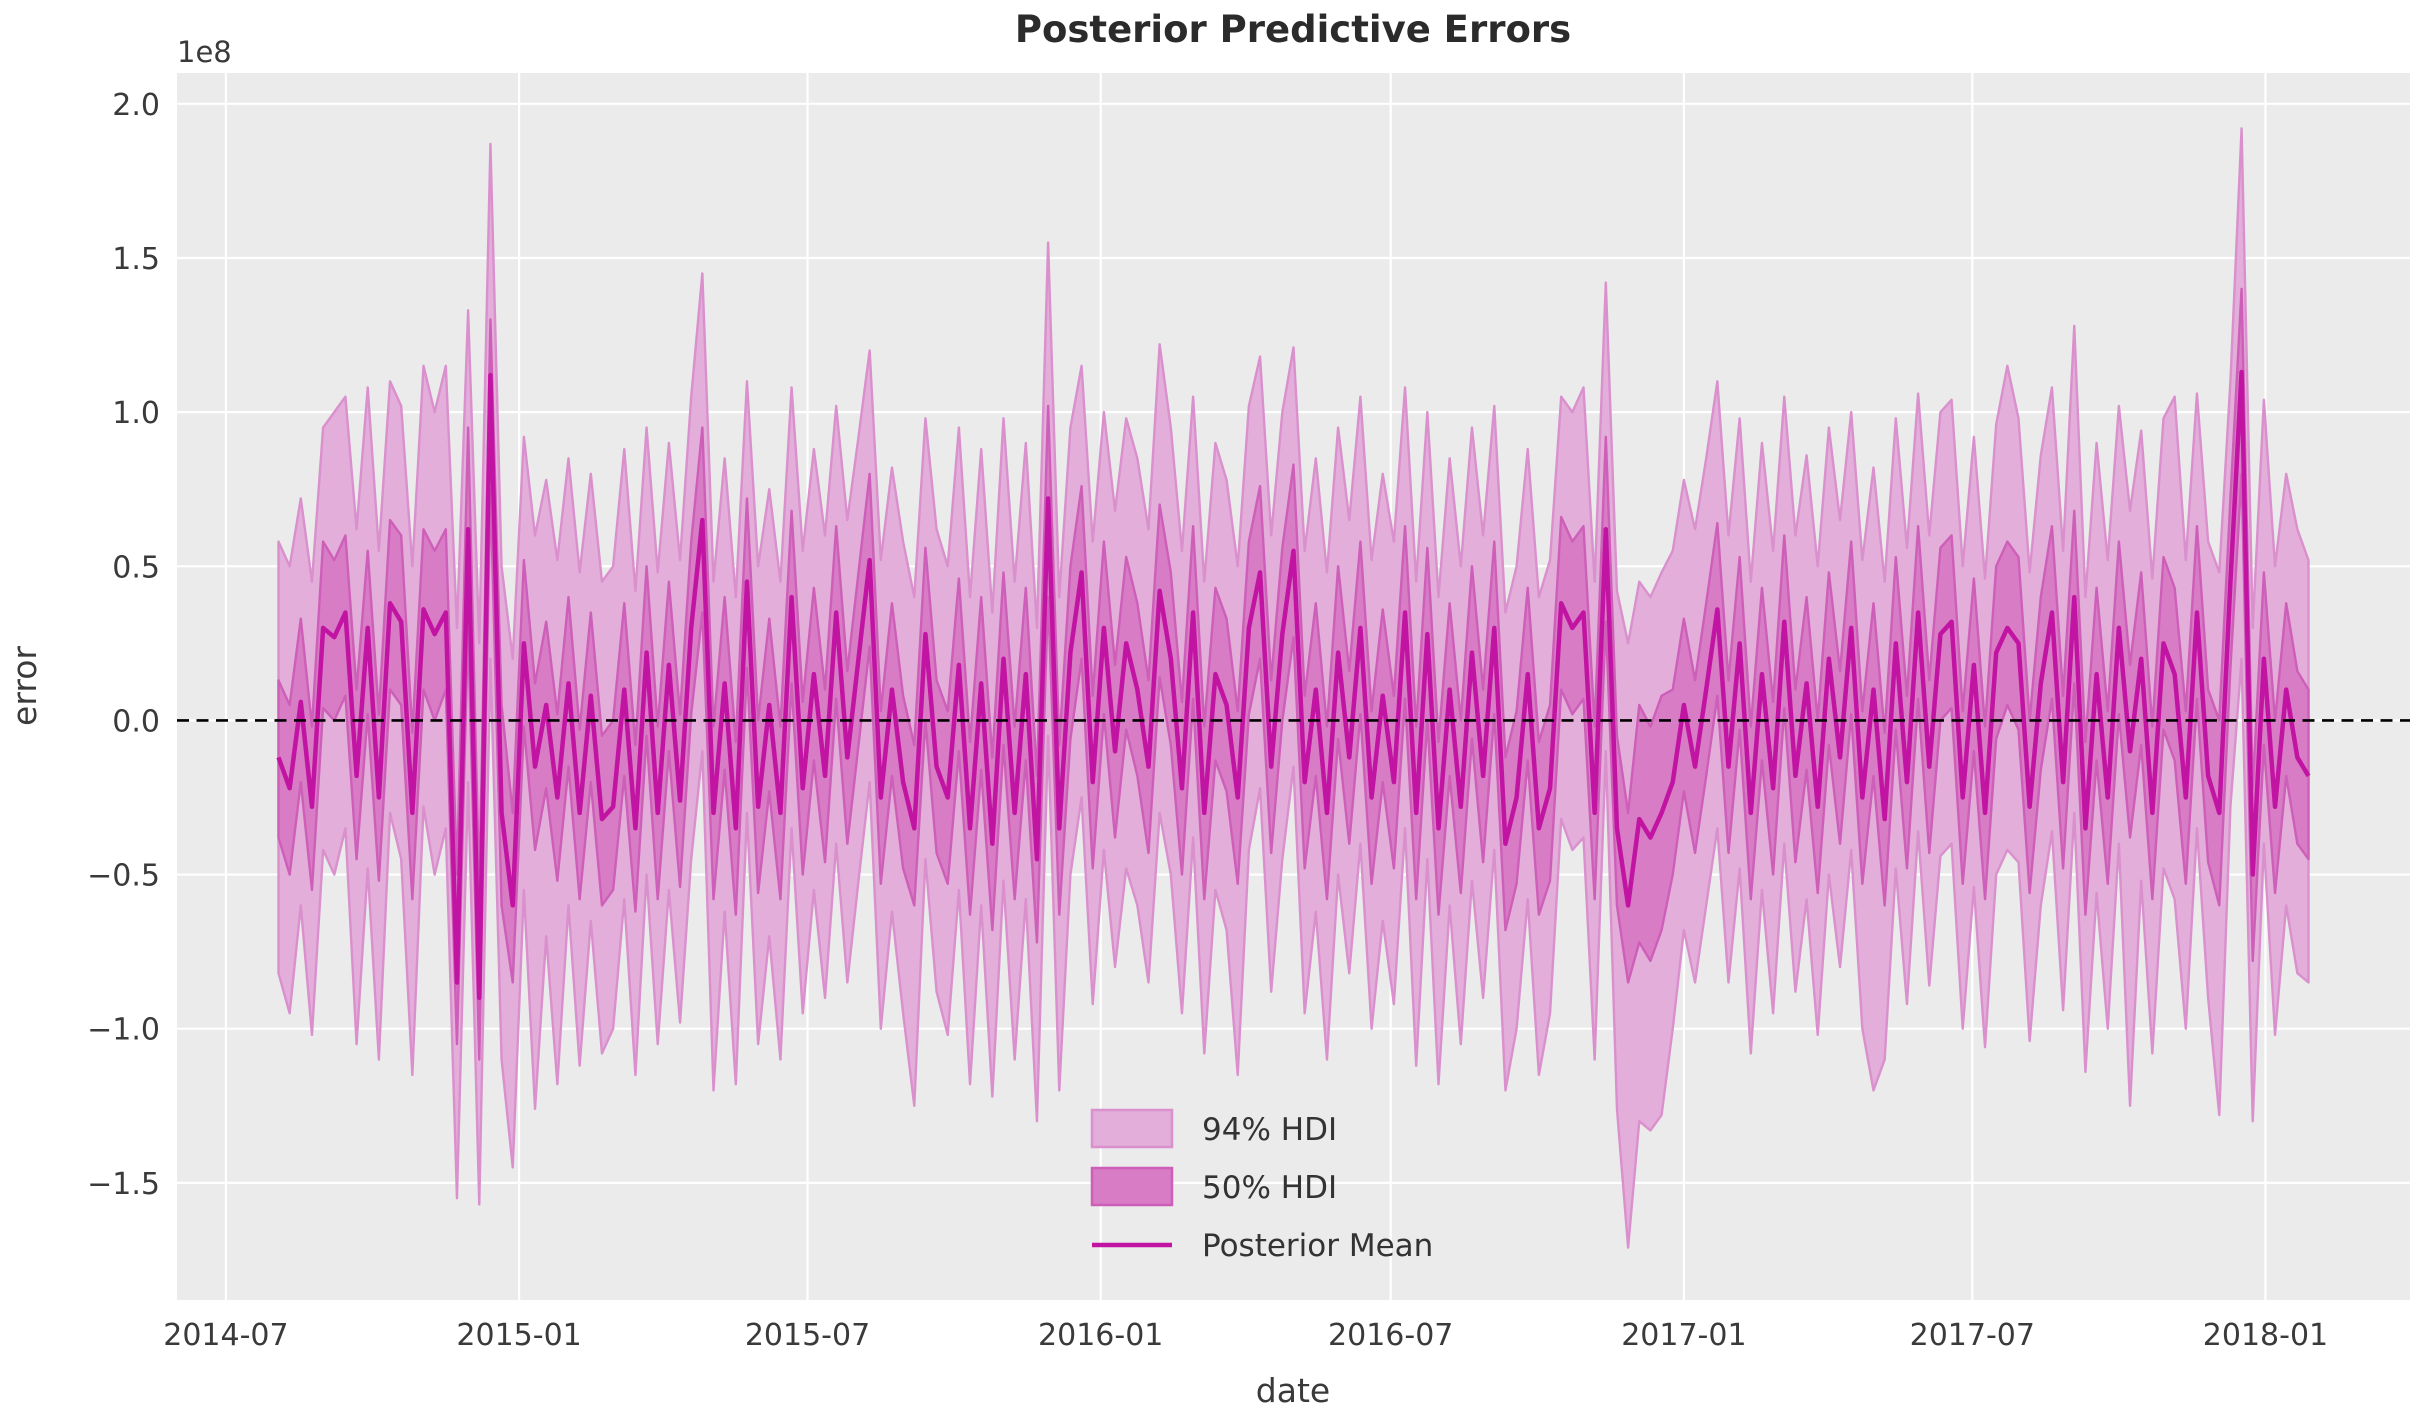 The height and width of the screenshot is (1427, 2423). I want to click on y-tick-label: 2.0, so click(136, 105).